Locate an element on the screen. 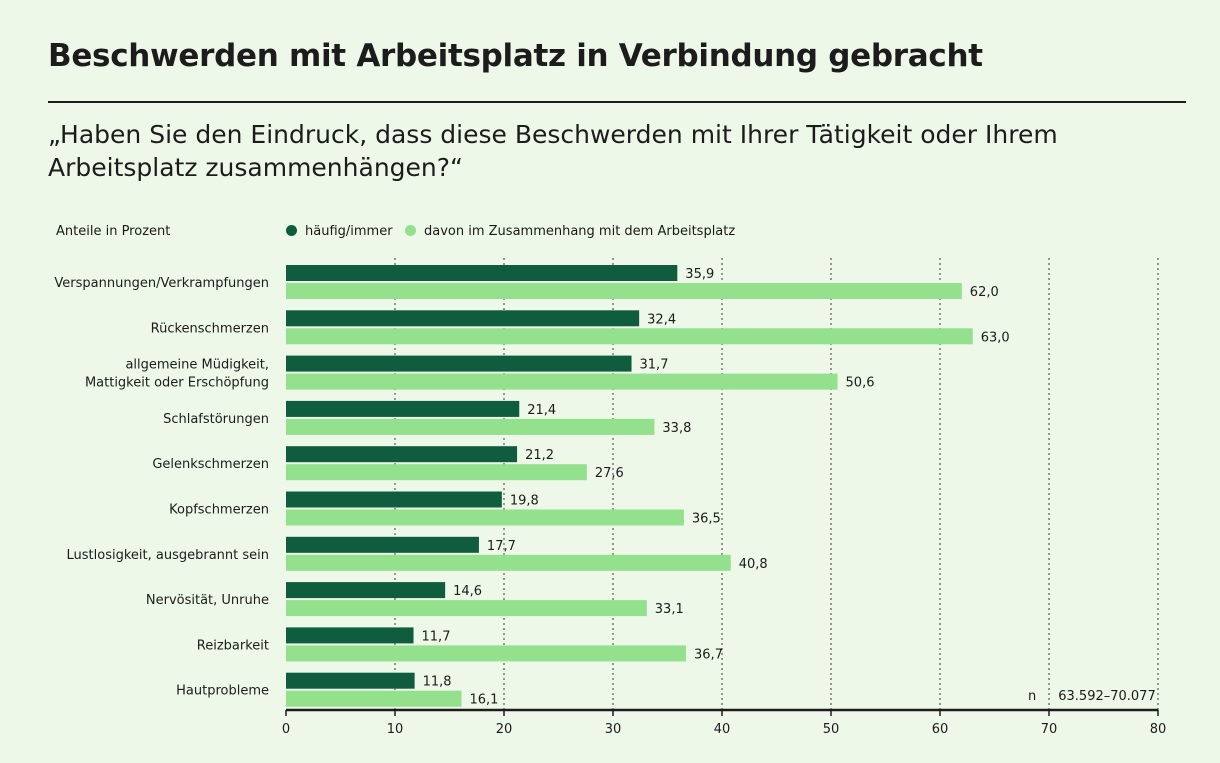 This screenshot has width=1220, height=763. x-tick-label: 60 is located at coordinates (940, 729).